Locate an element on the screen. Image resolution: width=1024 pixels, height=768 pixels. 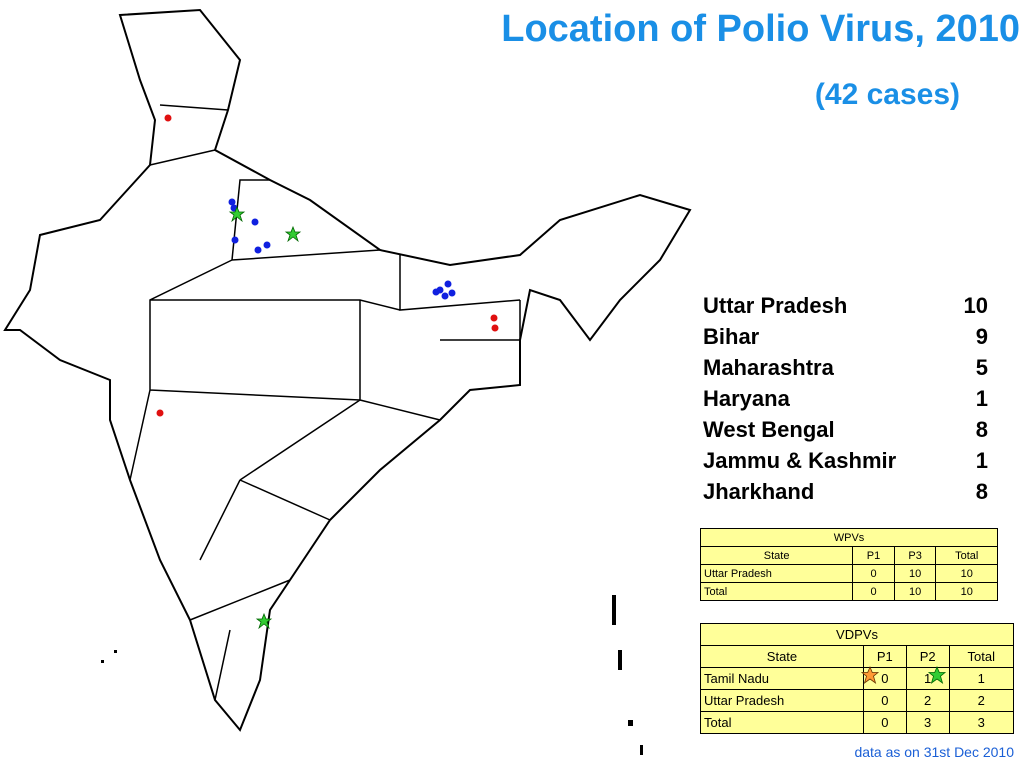
state-count: 10 is located at coordinates (975, 305).